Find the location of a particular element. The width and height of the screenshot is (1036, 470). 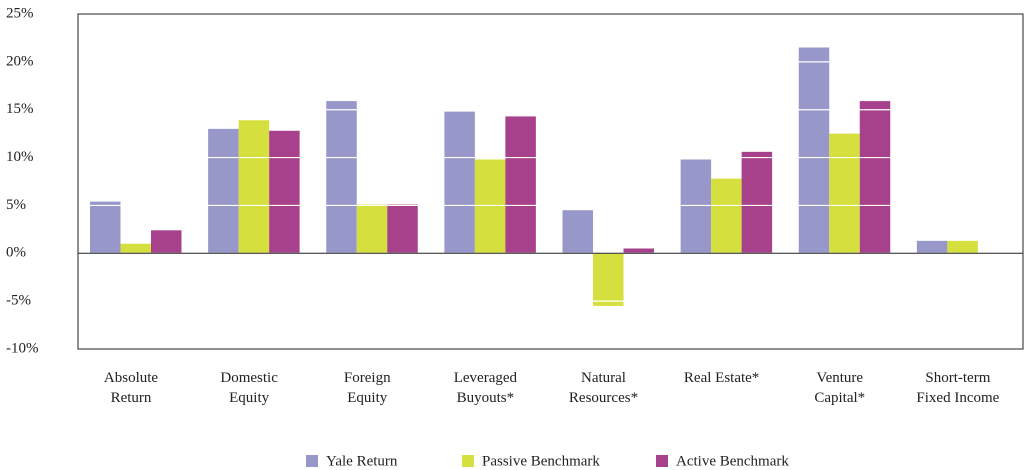

y-tick-label: -5% is located at coordinates (18, 301).